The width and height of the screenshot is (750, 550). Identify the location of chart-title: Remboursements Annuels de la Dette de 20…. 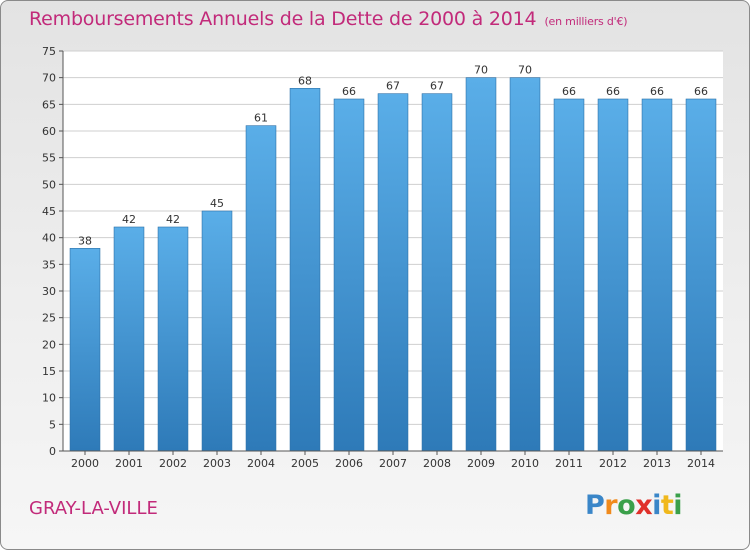
(328, 19).